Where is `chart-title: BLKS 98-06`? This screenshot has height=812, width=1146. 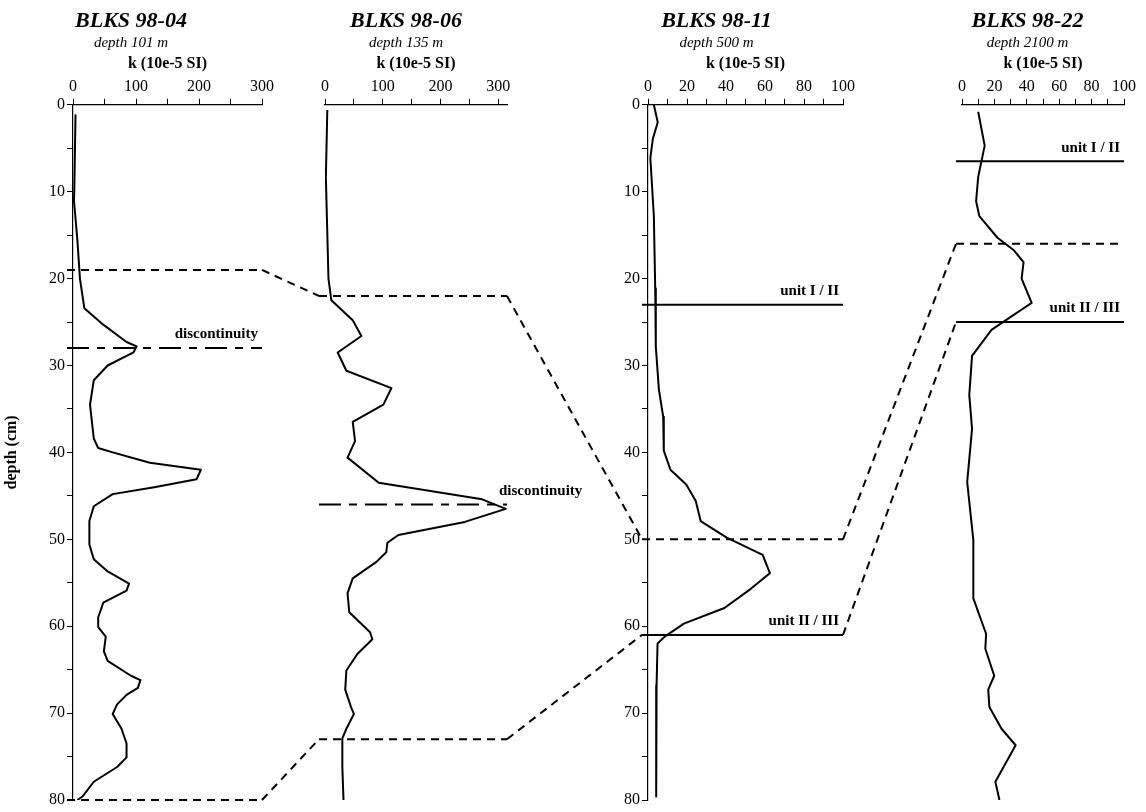
chart-title: BLKS 98-06 is located at coordinates (405, 19).